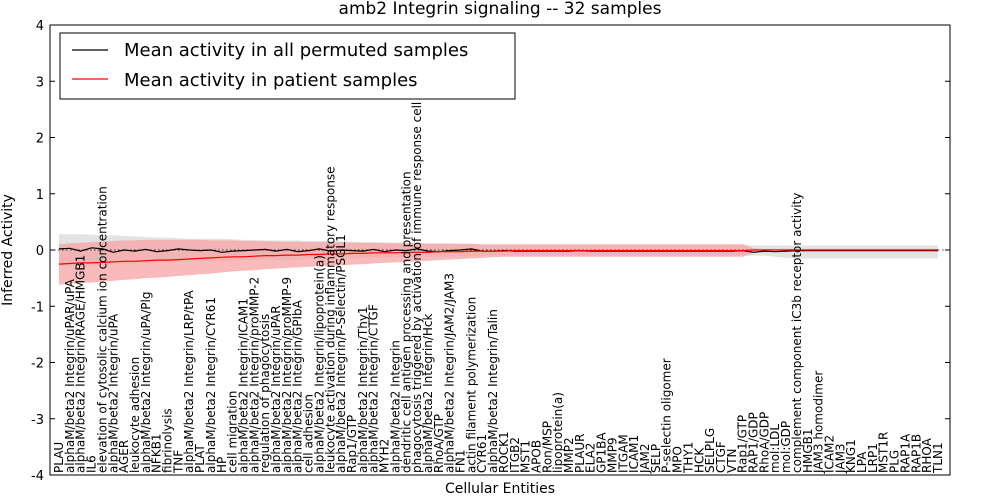 The image size is (1000, 500). Describe the element at coordinates (916, 453) in the screenshot. I see `category-label: RAP1B` at that location.